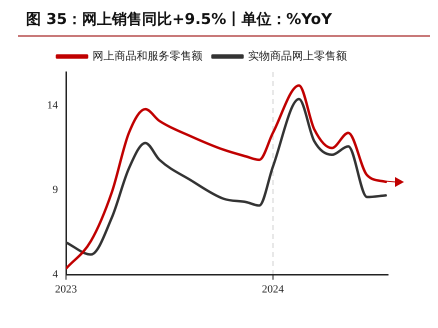 This screenshot has height=328, width=438. What do you see at coordinates (52, 105) in the screenshot?
I see `y-tick-label: 14` at bounding box center [52, 105].